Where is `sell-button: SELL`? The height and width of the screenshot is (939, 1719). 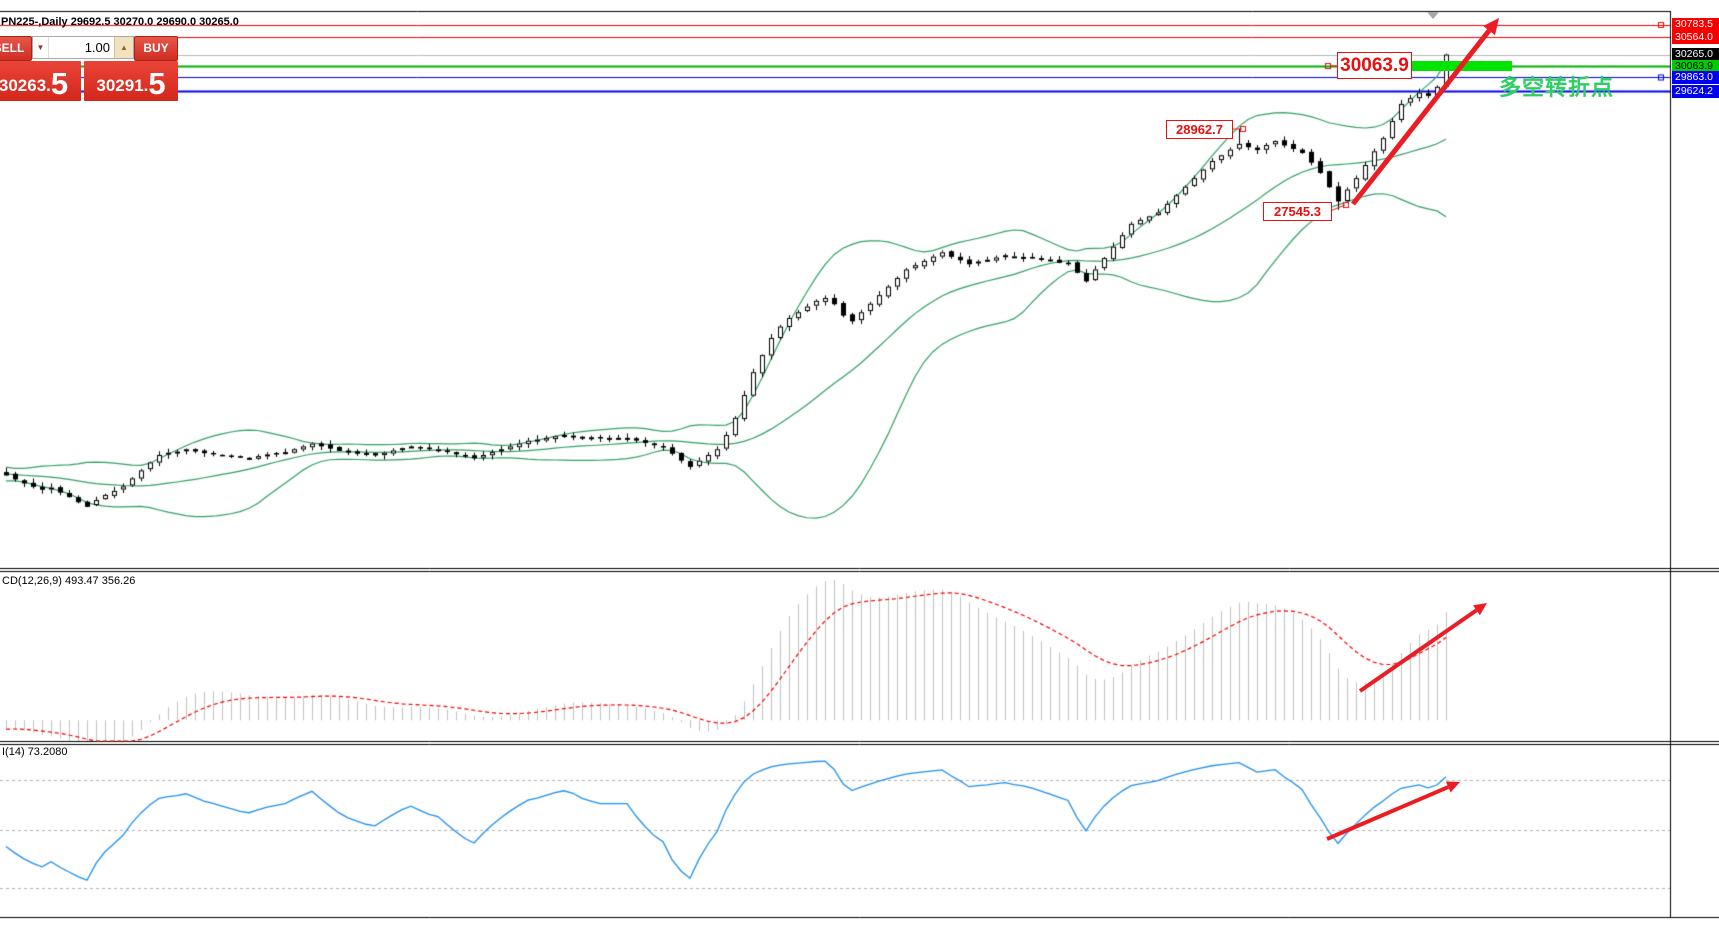 sell-button: SELL is located at coordinates (16, 48).